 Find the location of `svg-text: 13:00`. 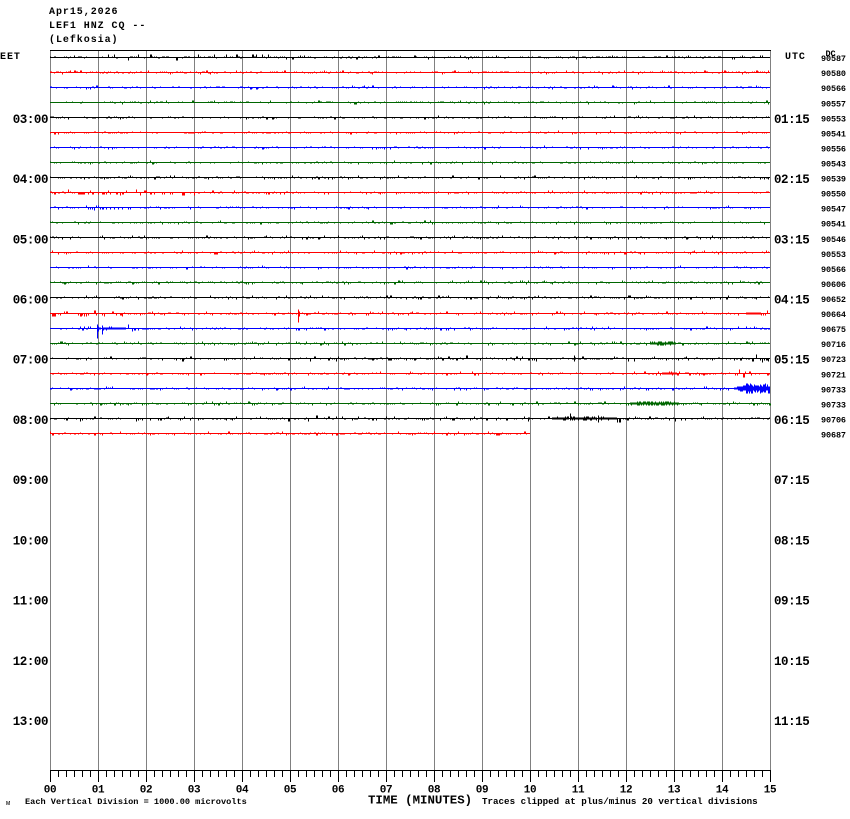

svg-text: 13:00 is located at coordinates (30, 722).